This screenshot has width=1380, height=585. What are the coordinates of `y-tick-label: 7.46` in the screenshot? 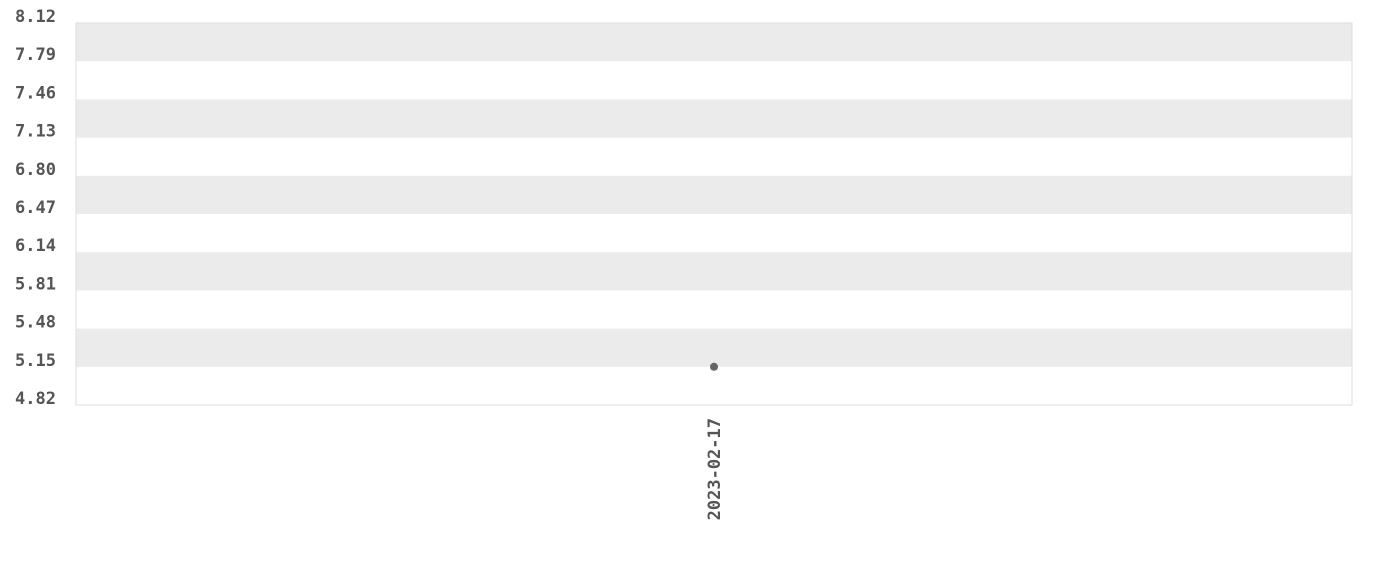 It's located at (35, 93).